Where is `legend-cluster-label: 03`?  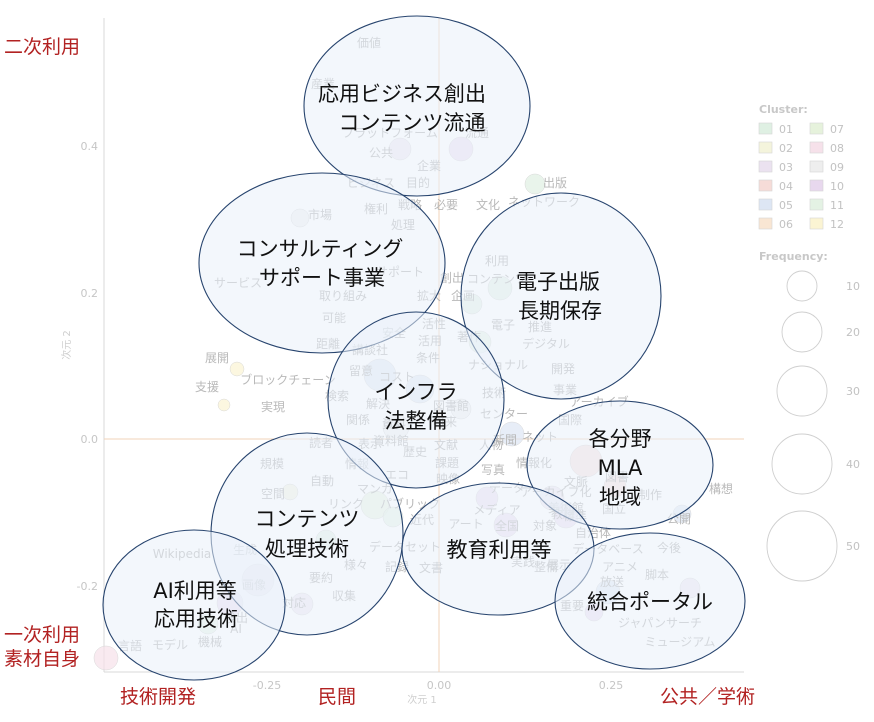 legend-cluster-label: 03 is located at coordinates (786, 167).